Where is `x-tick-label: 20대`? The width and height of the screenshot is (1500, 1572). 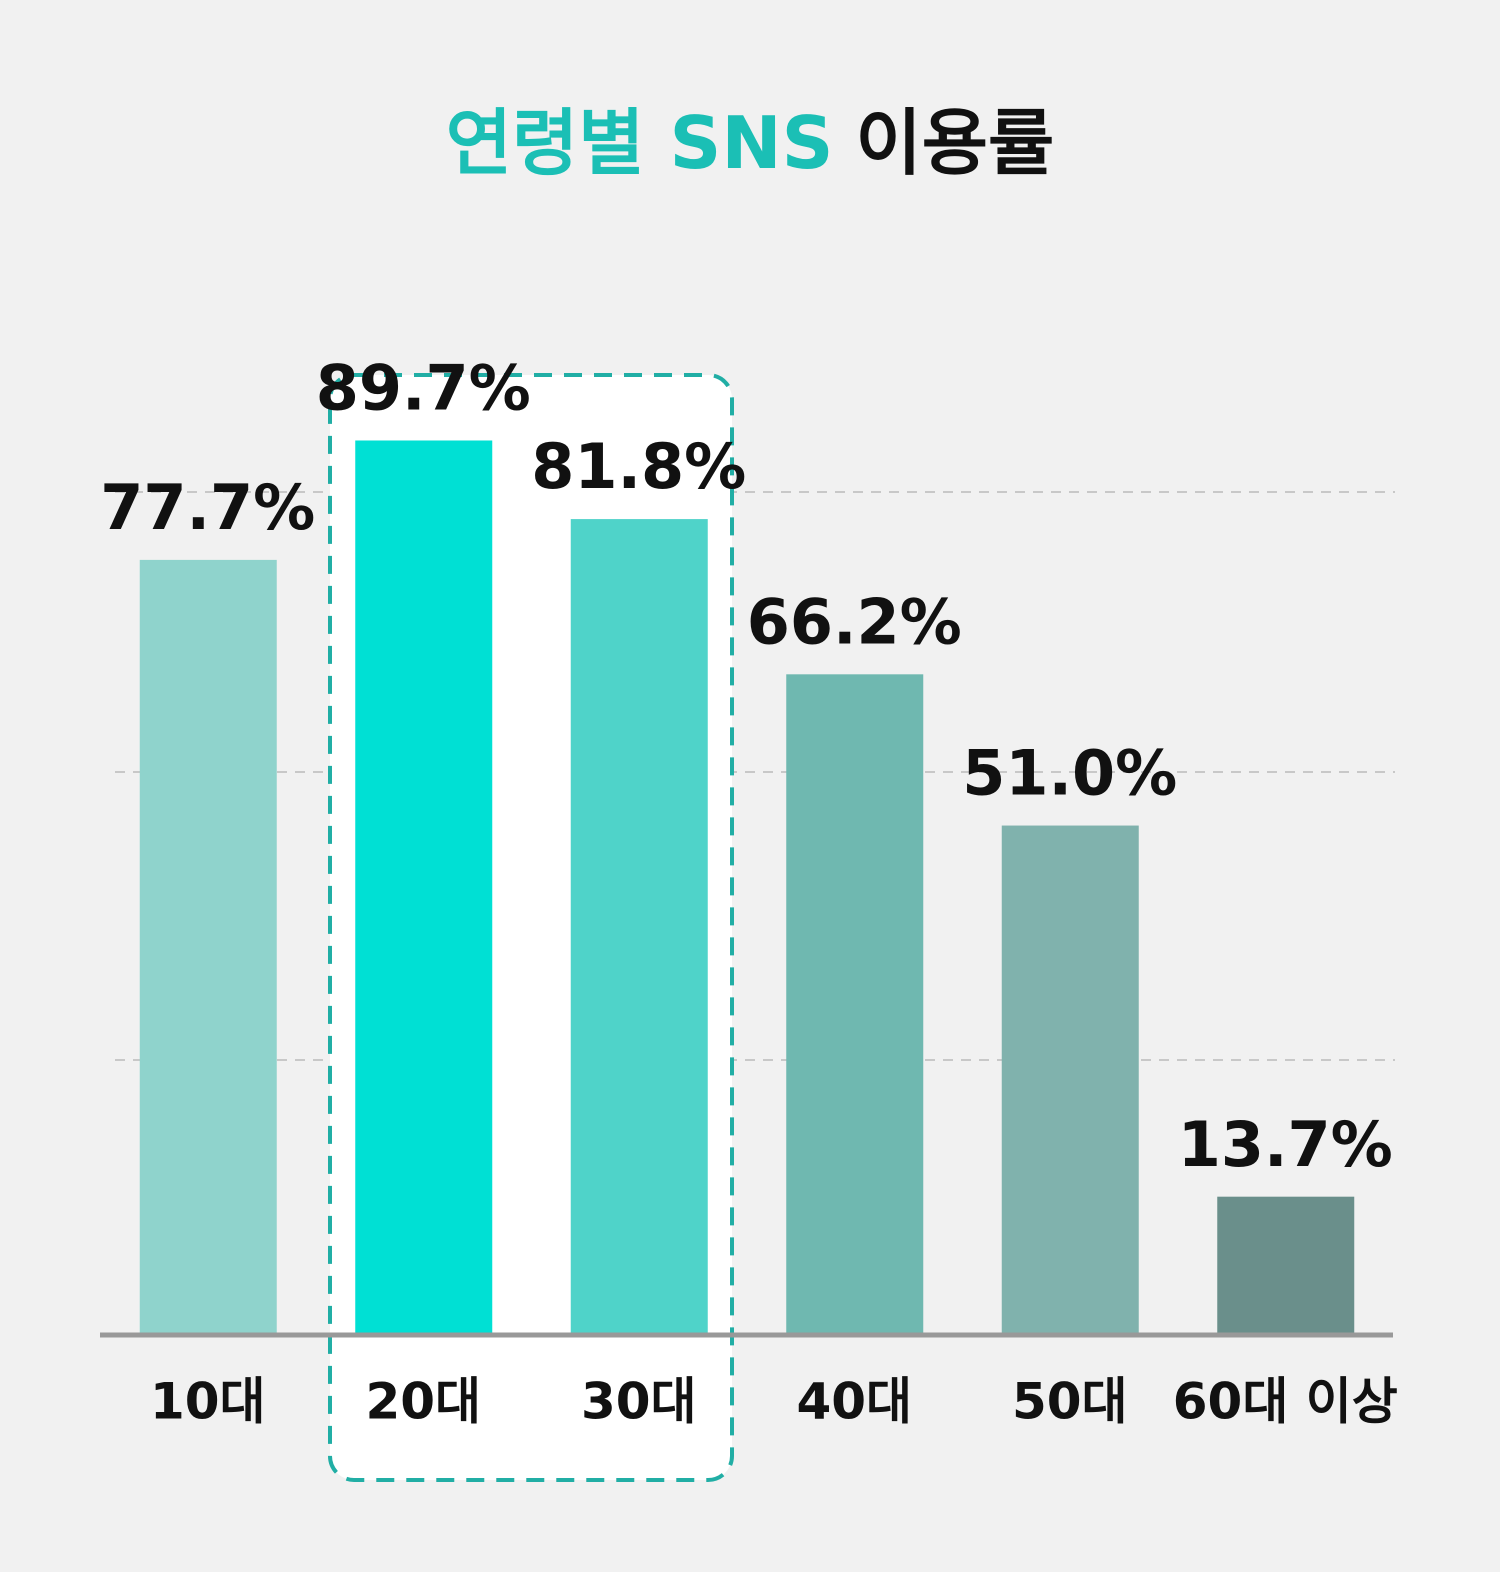
x-tick-label: 20대 is located at coordinates (423, 1402).